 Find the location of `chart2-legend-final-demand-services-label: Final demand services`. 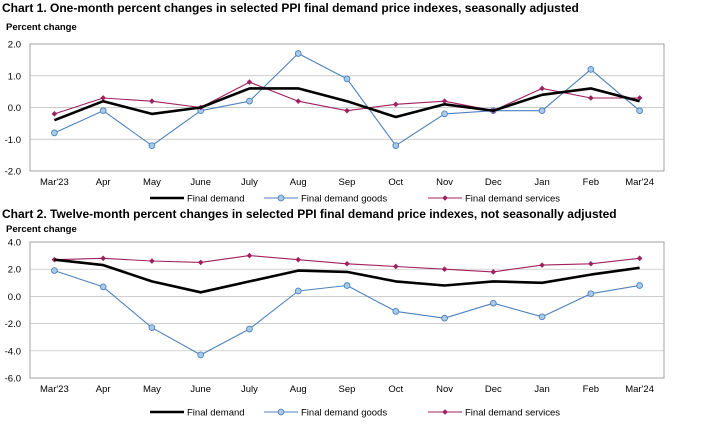

chart2-legend-final-demand-services-label: Final demand services is located at coordinates (512, 413).